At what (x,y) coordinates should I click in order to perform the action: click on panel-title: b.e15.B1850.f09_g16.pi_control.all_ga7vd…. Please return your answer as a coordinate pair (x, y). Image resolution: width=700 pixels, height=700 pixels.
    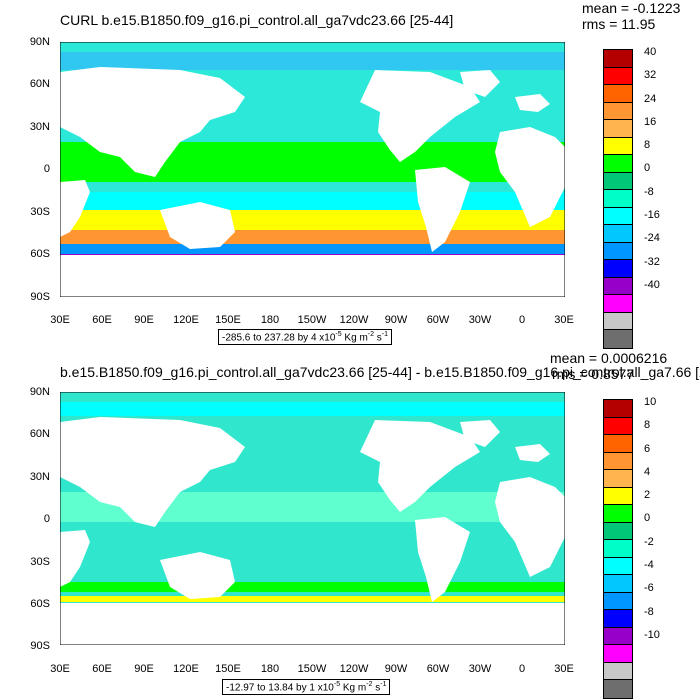
    Looking at the image, I should click on (380, 372).